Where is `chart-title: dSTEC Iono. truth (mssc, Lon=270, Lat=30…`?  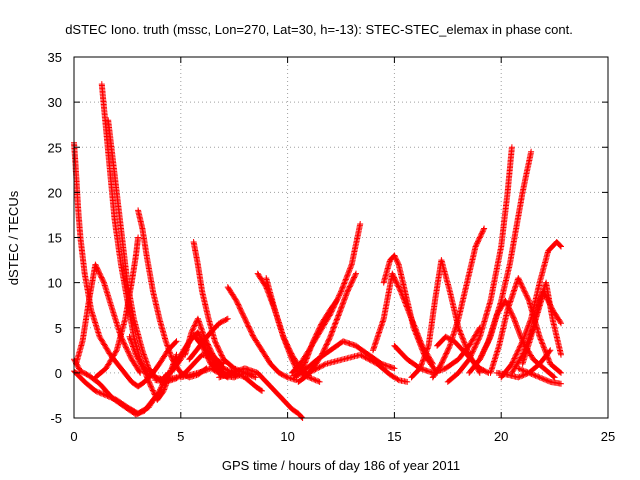
chart-title: dSTEC Iono. truth (mssc, Lon=270, Lat=30… is located at coordinates (319, 29).